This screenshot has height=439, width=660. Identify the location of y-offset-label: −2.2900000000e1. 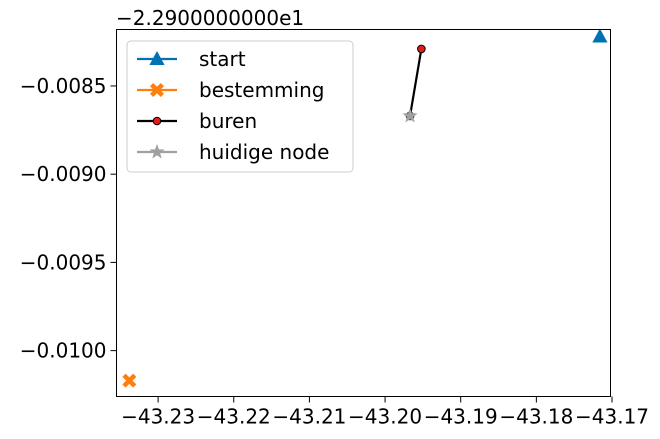
(210, 18).